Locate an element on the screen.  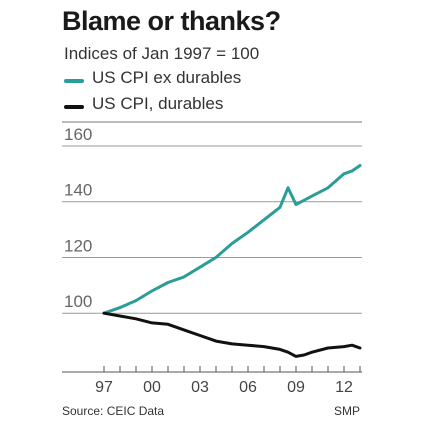
chart-title: Blame or thanks? is located at coordinates (171, 21).